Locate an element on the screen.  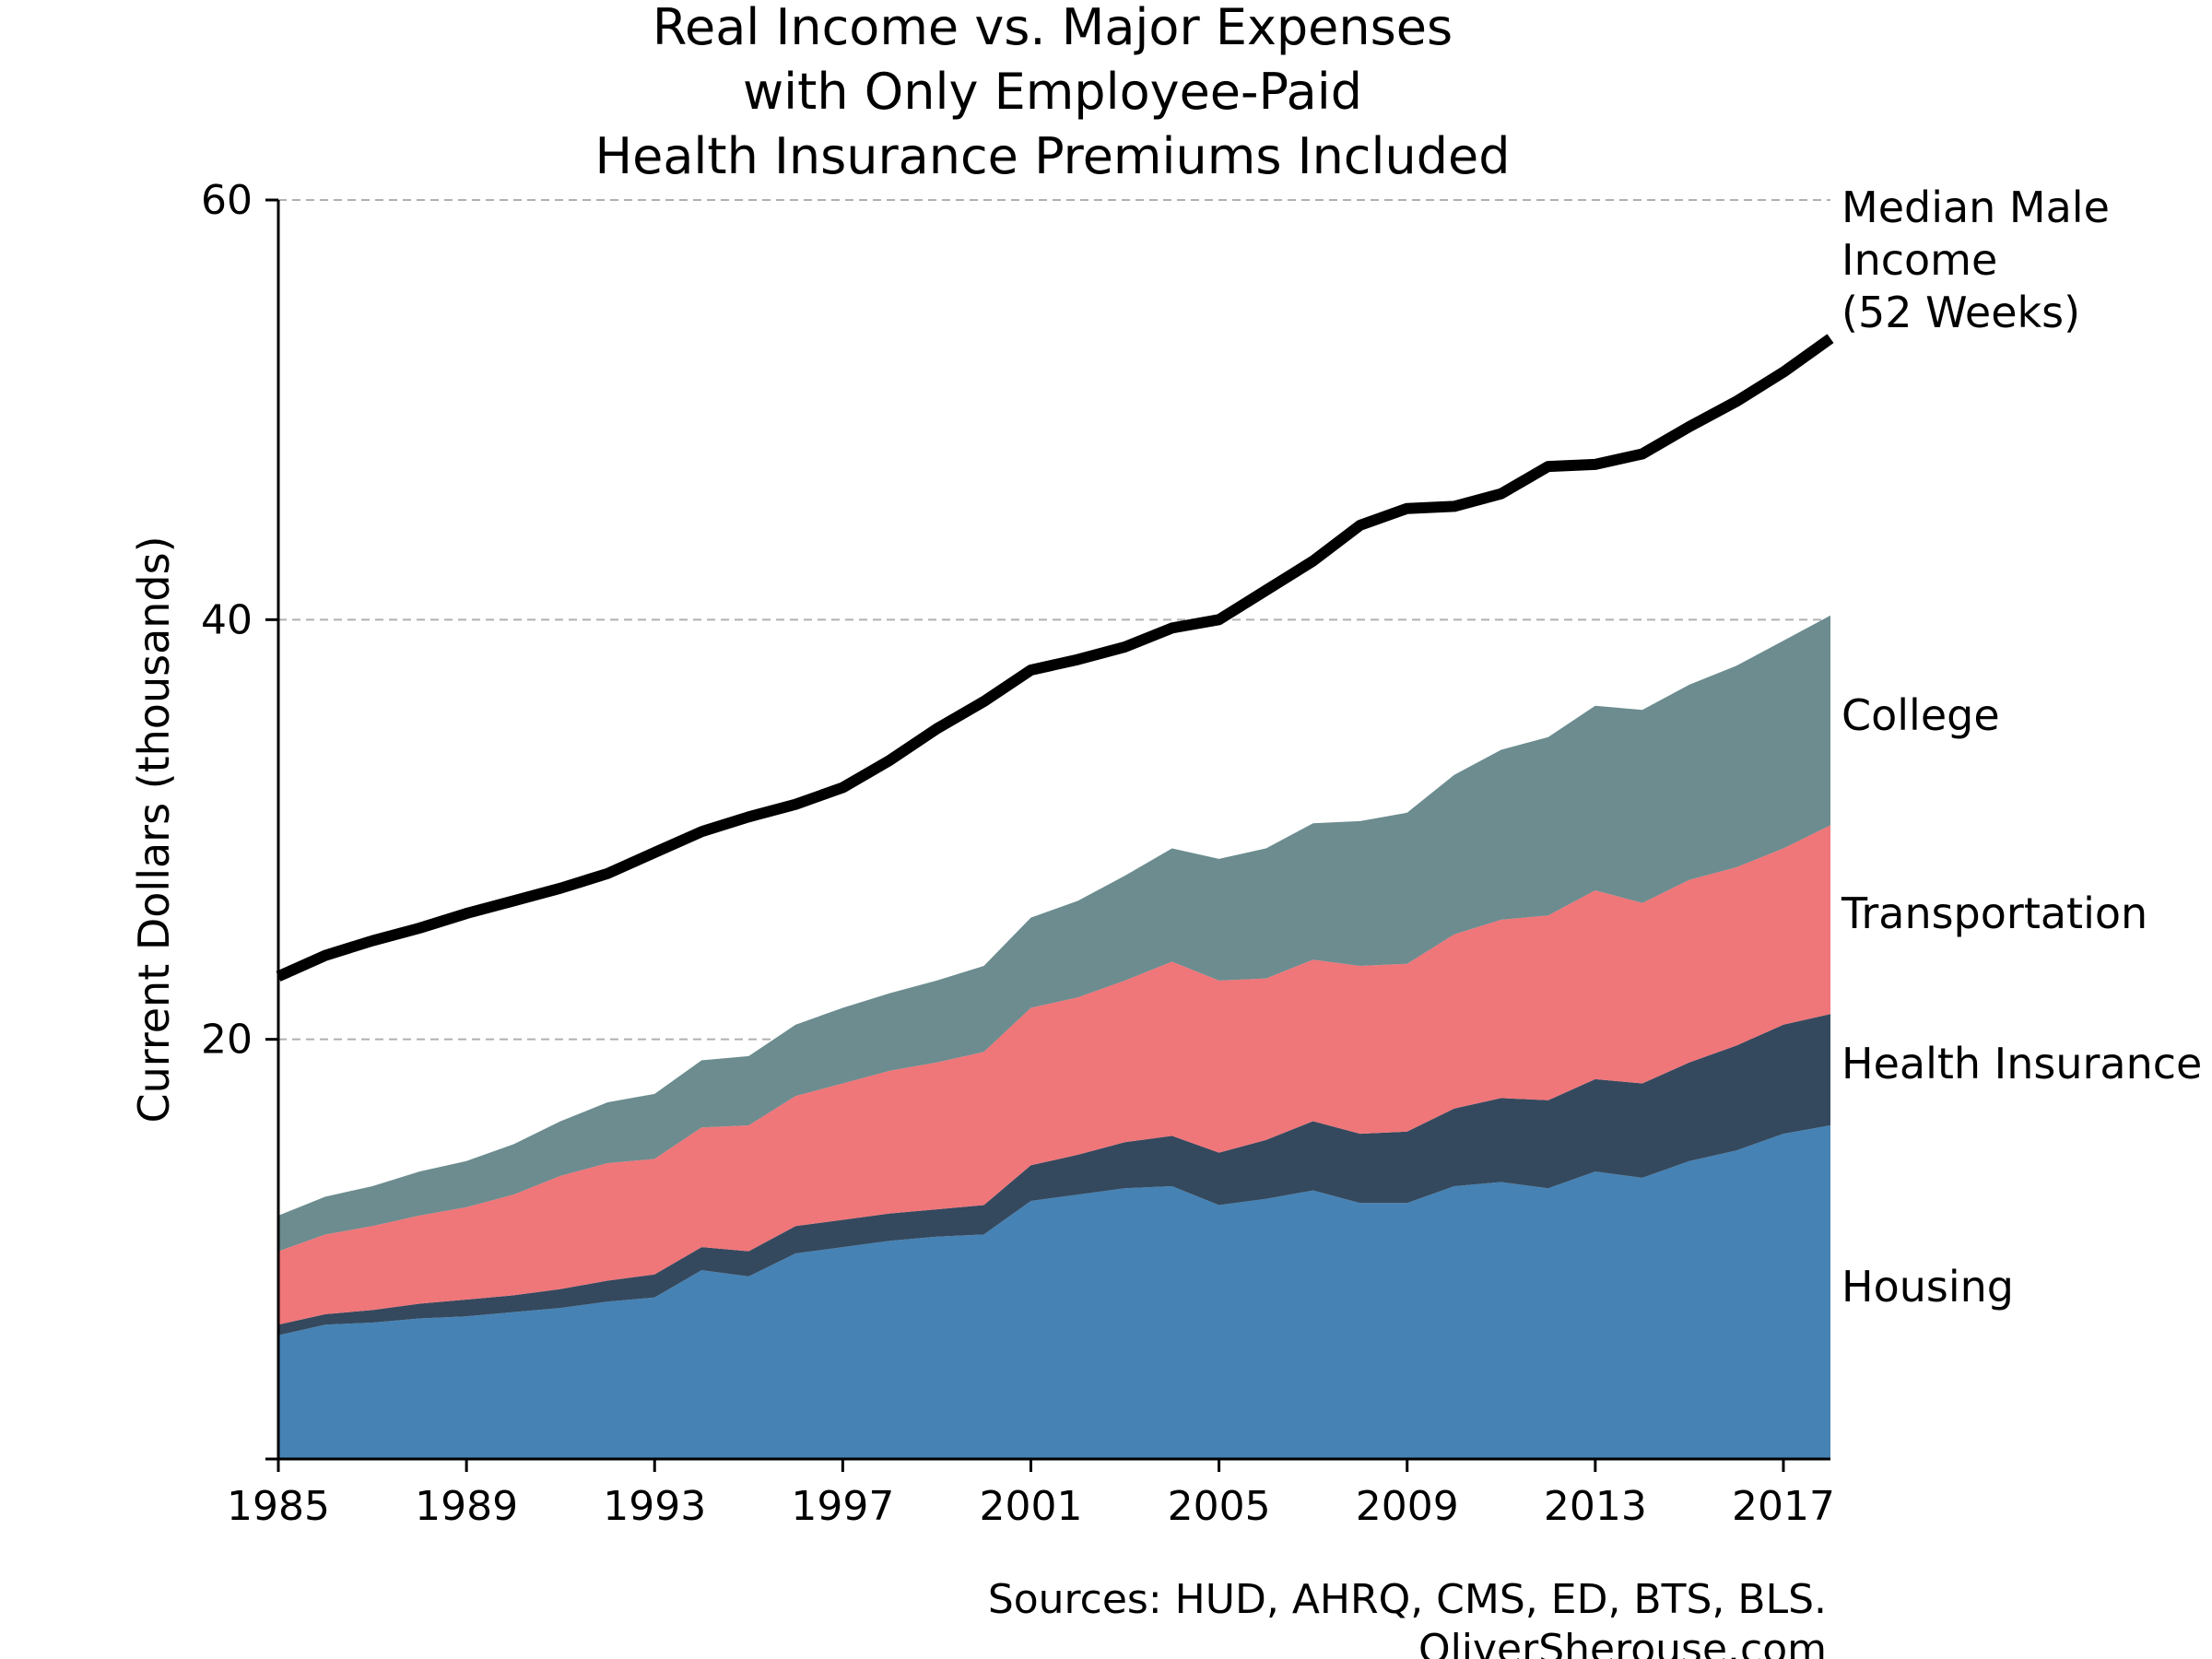
x-tick-label-2013: 2013 is located at coordinates (1595, 1506).